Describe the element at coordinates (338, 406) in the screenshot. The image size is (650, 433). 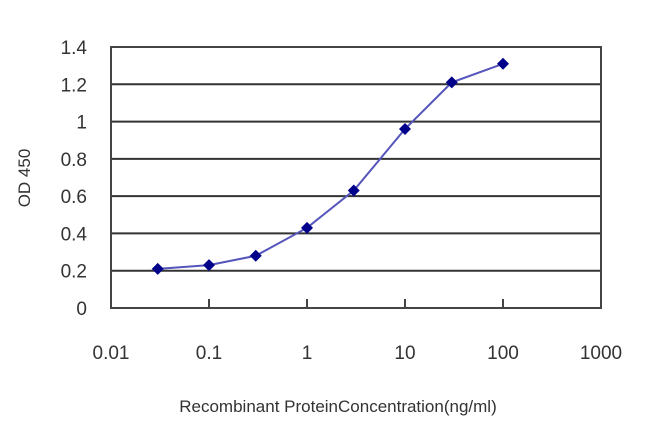
I see `x-axis-title: Recombinant ProteinConcentration(ng/ml)` at that location.